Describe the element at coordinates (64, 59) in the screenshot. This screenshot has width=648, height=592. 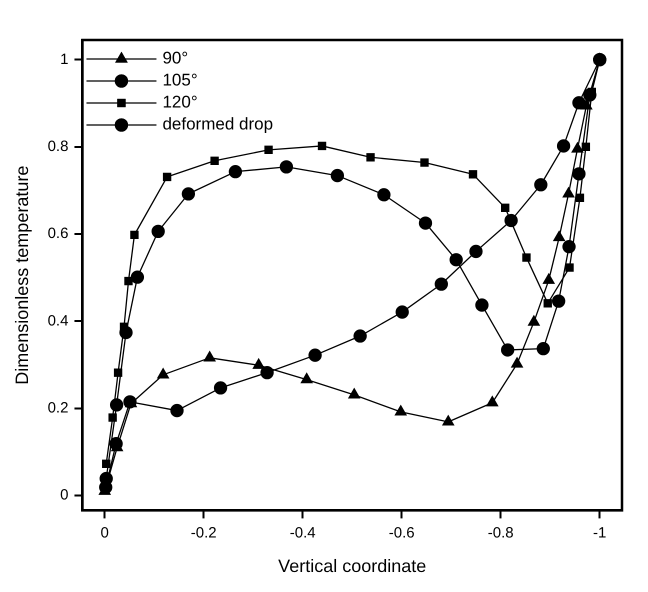
I see `y-tick-label: 1` at that location.